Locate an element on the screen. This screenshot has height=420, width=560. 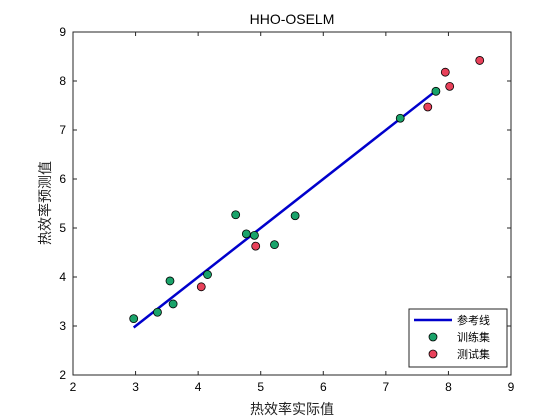
y-tick-label: 8 is located at coordinates (62, 81).